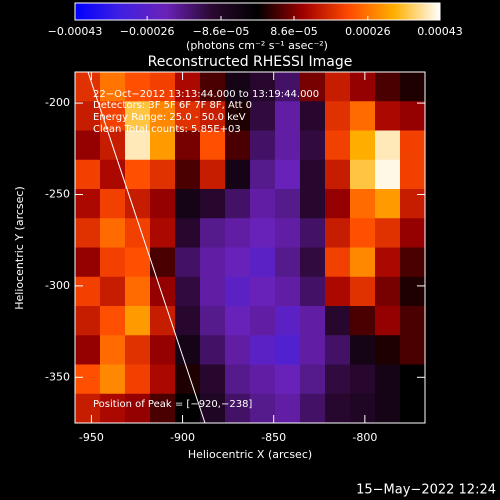 The width and height of the screenshot is (500, 500). I want to click on x-tick-label: -850, so click(273, 437).